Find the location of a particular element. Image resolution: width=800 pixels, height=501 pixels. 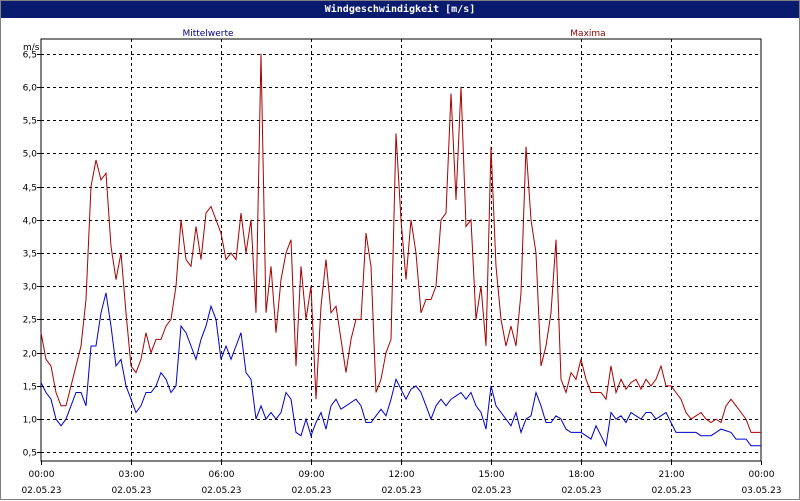

y-axis-label: m/s is located at coordinates (31, 48).